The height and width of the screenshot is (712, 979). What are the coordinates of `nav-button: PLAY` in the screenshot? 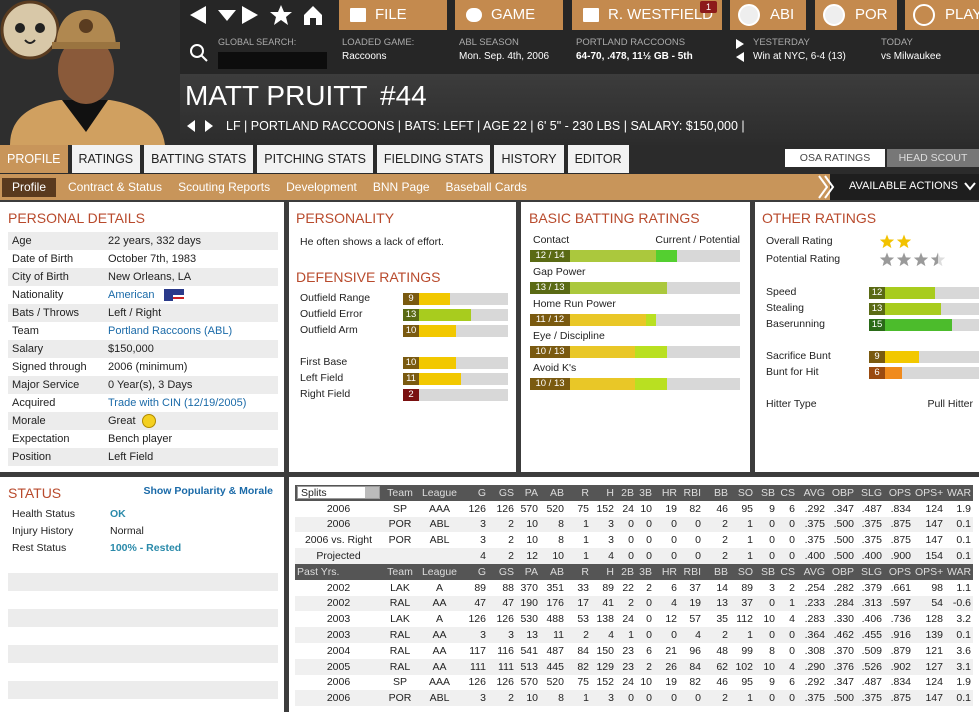 It's located at (942, 15).